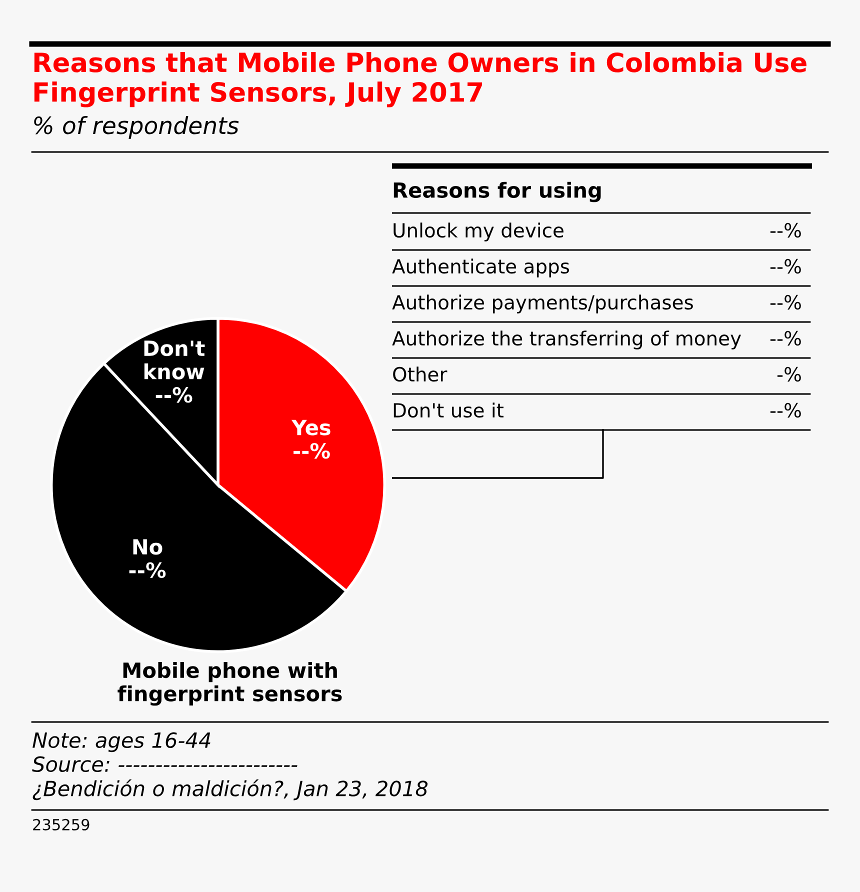  Describe the element at coordinates (165, 764) in the screenshot. I see `source-note: Source: ------------------------` at that location.